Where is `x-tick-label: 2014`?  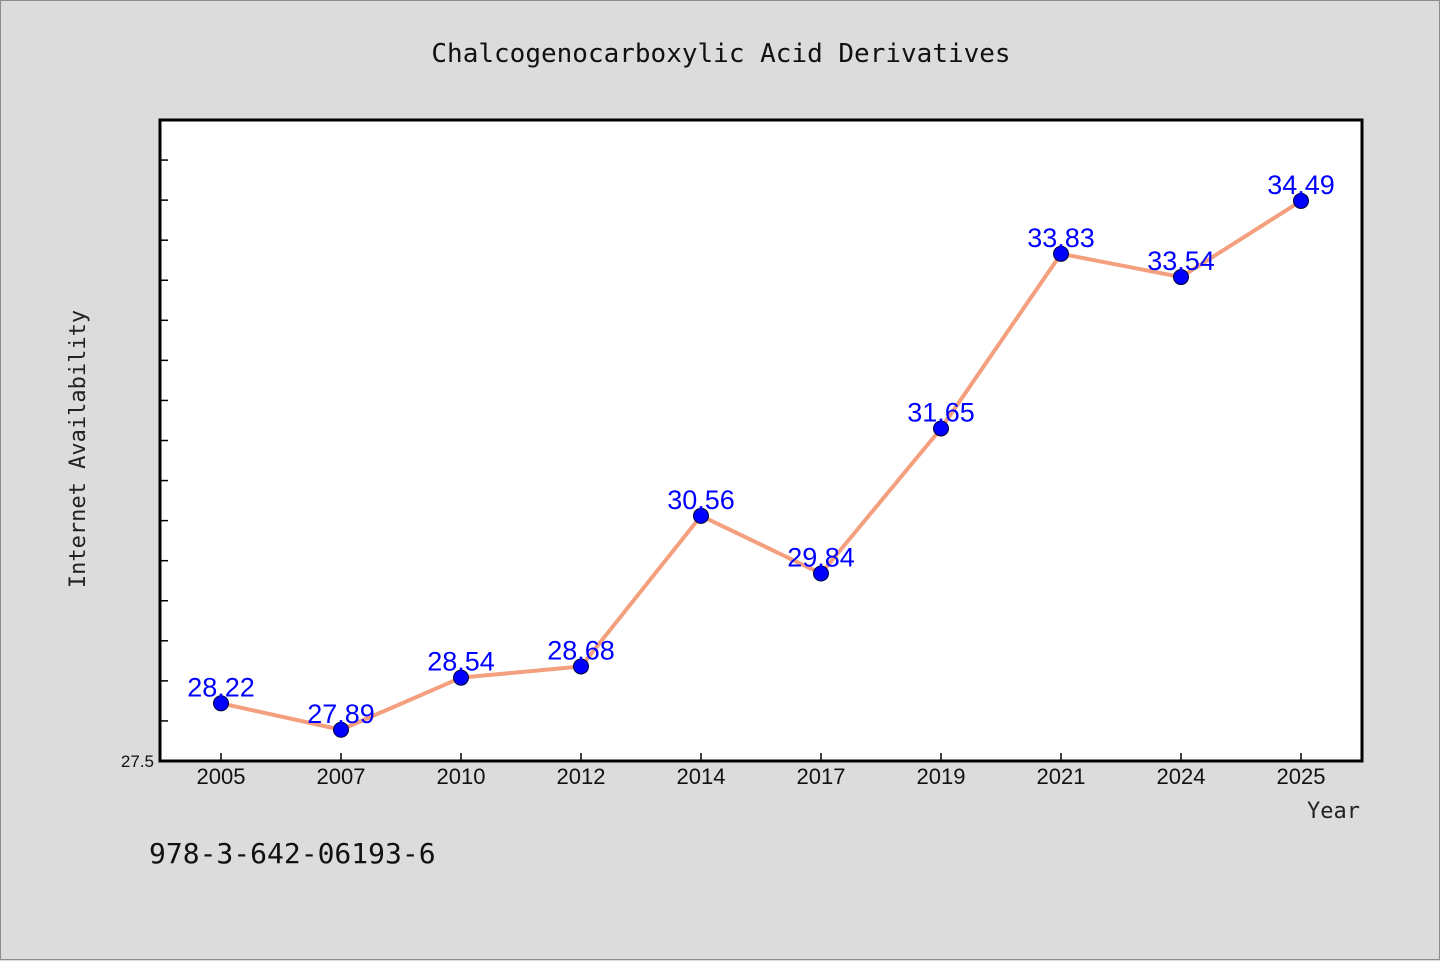
x-tick-label: 2014 is located at coordinates (701, 776).